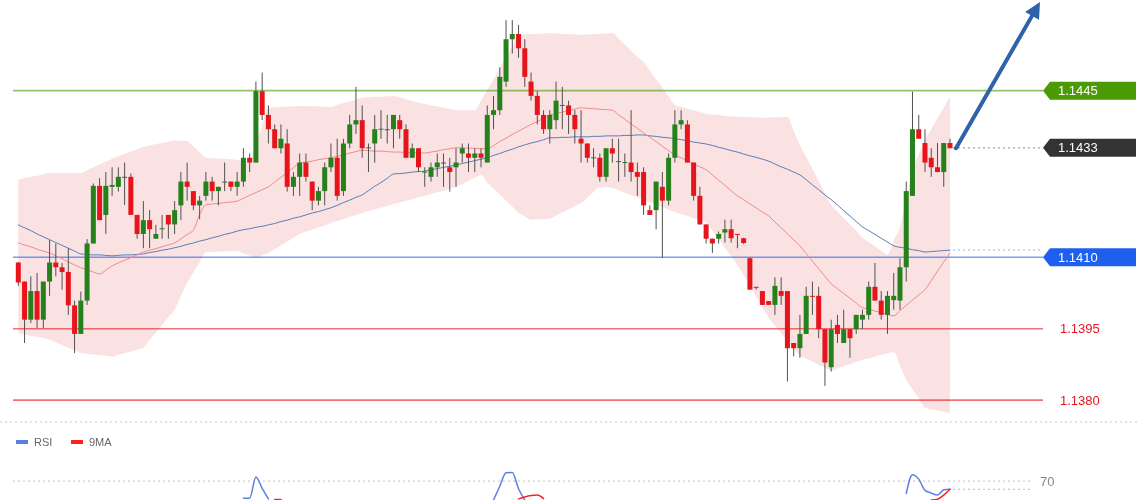 The image size is (1140, 500). Describe the element at coordinates (1078, 257) in the screenshot. I see `y-tick-label: 1.1410` at that location.